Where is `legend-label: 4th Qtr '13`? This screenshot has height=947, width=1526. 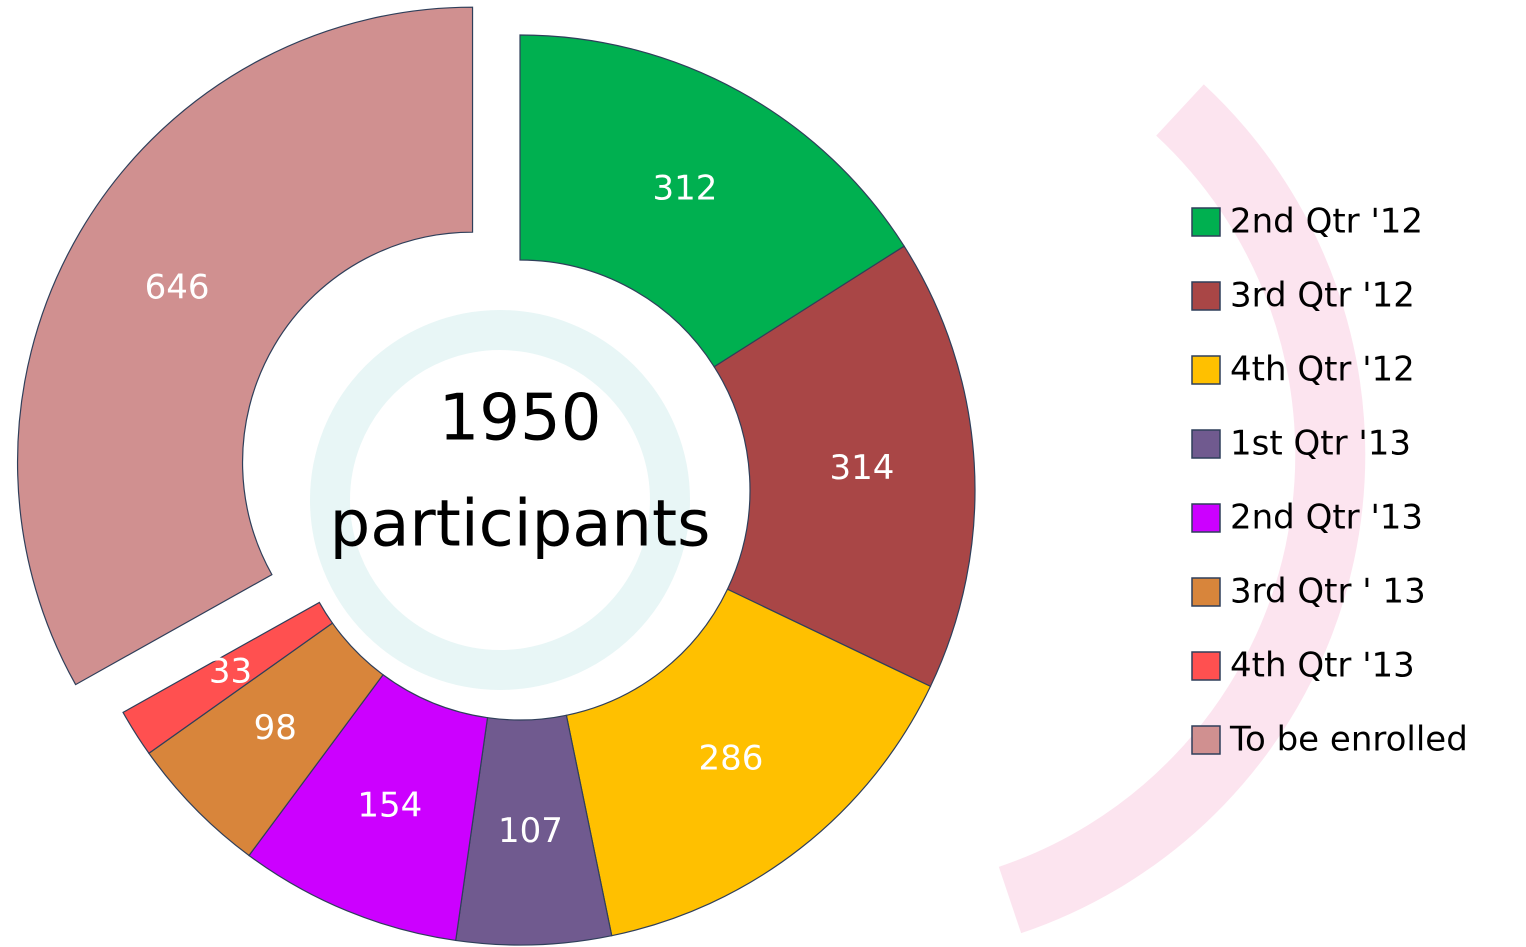 legend-label: 4th Qtr '13 is located at coordinates (1322, 666).